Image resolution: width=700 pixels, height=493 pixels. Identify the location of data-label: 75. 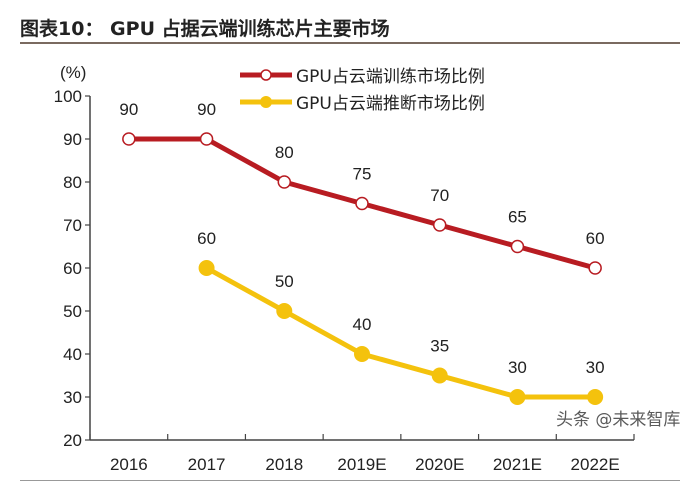
(362, 174).